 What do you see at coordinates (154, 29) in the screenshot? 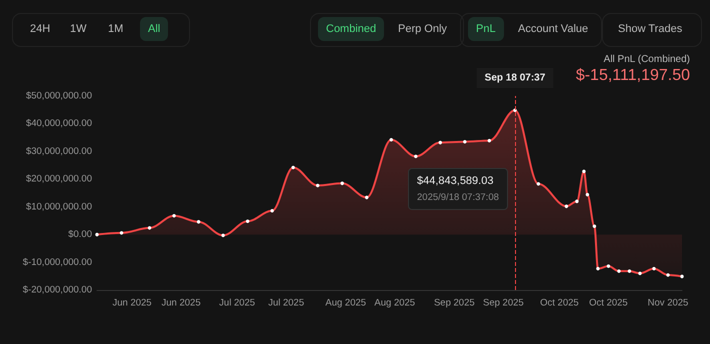
I see `text: All` at bounding box center [154, 29].